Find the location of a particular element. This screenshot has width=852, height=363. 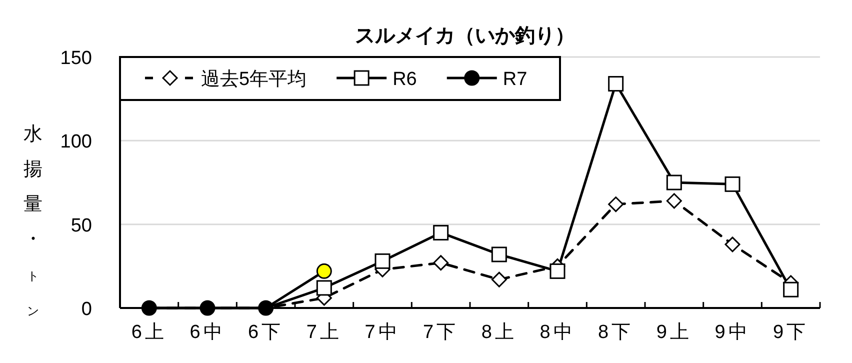

x-tick-label: 8中 is located at coordinates (558, 332).